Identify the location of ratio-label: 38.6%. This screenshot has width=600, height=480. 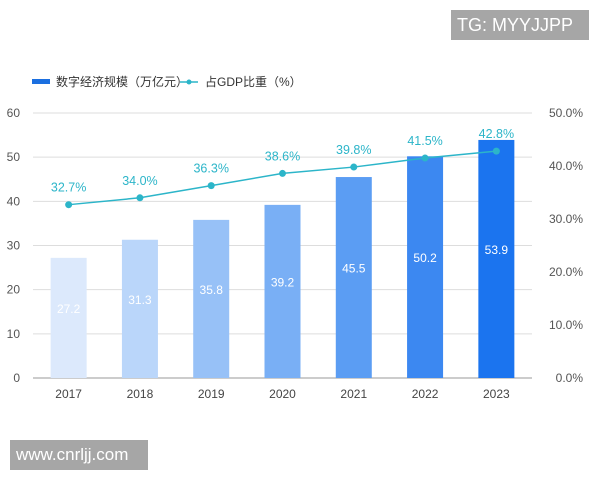
(282, 156).